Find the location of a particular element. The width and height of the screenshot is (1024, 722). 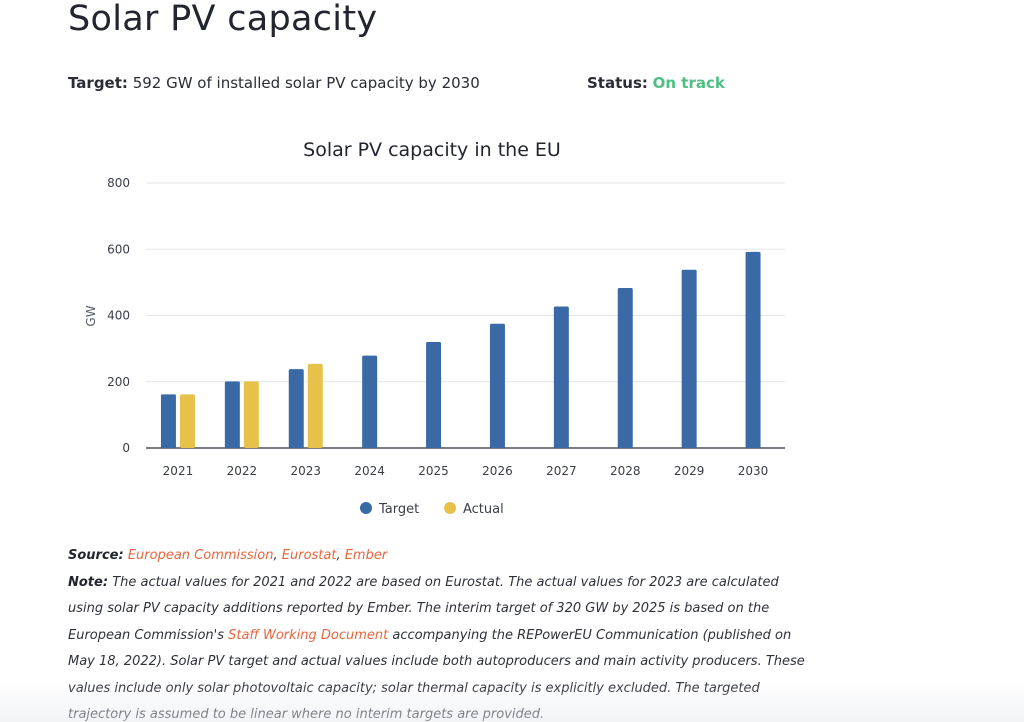

x-tick-label: 2023 is located at coordinates (305, 471).